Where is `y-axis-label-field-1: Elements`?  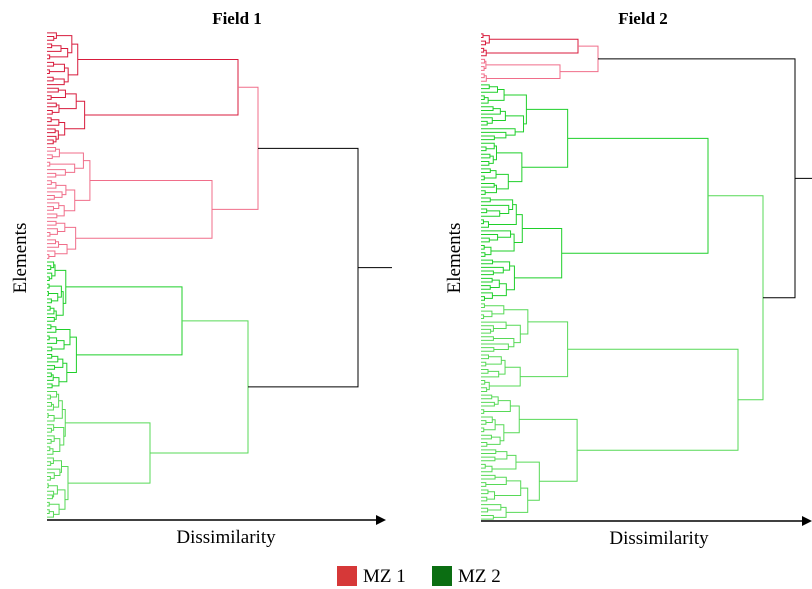
y-axis-label-field-1: Elements is located at coordinates (20, 258).